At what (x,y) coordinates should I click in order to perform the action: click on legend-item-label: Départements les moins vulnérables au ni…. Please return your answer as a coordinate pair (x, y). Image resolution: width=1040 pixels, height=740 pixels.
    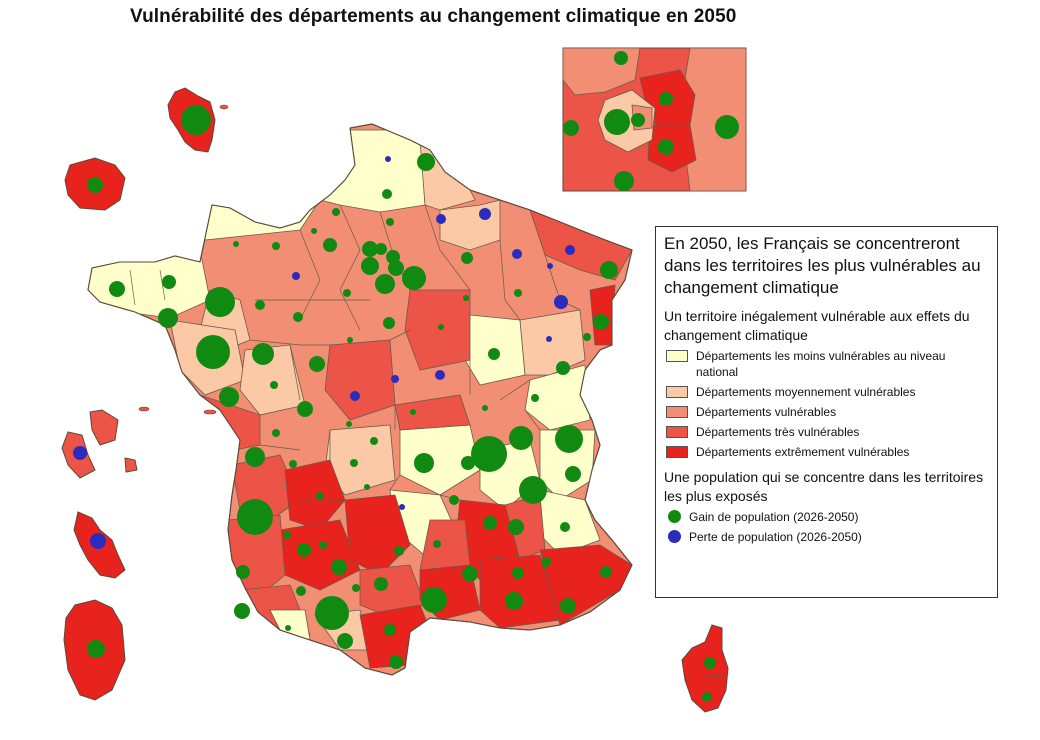
    Looking at the image, I should click on (821, 364).